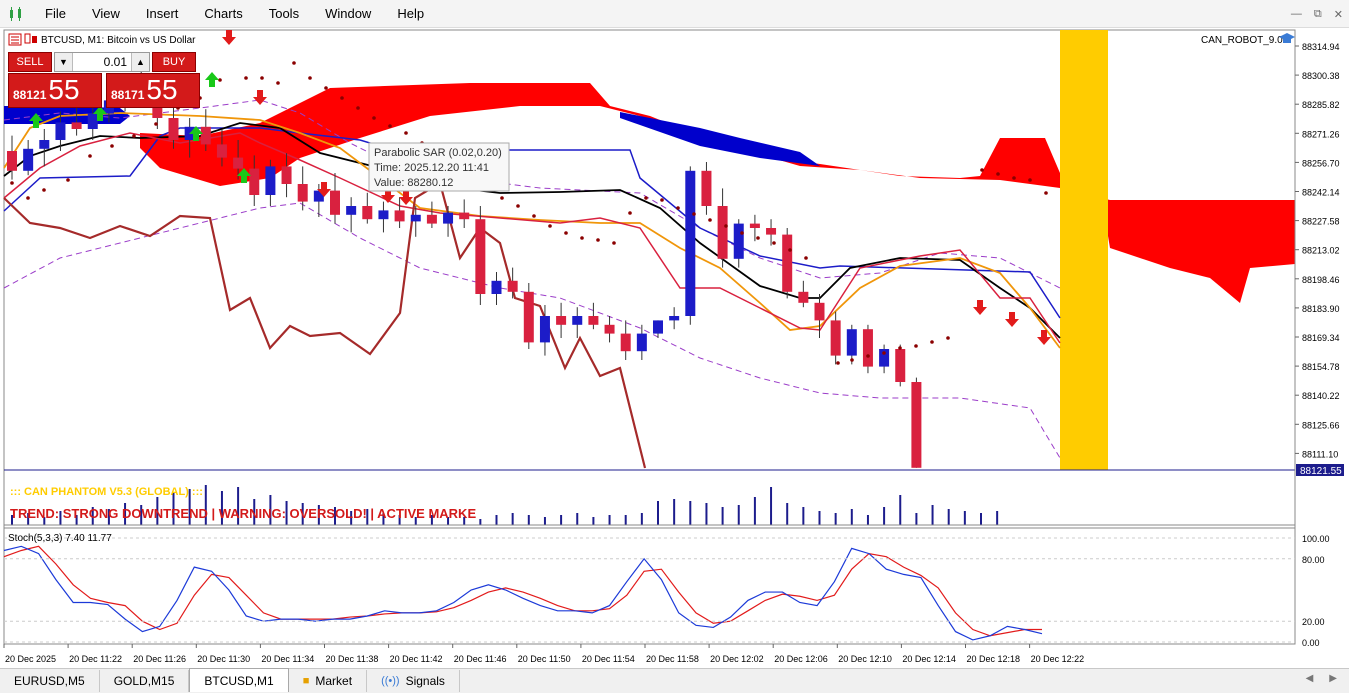 The image size is (1349, 693). I want to click on lot-size-field: ▼ 0.01 ▲, so click(102, 62).